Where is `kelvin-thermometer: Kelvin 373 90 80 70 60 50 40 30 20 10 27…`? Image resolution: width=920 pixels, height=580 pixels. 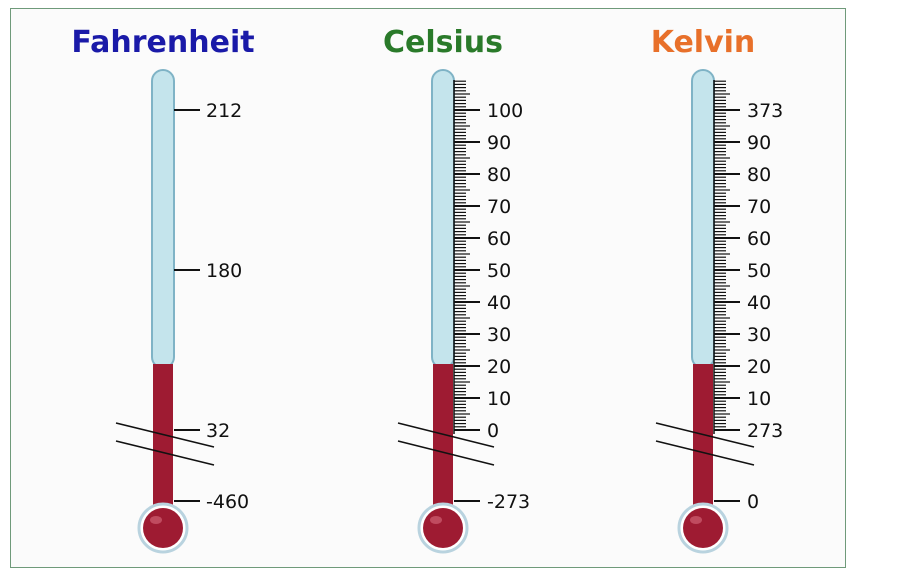
kelvin-thermometer: Kelvin 373 90 80 70 60 50 40 30 20 10 27… is located at coordinates (717, 289).